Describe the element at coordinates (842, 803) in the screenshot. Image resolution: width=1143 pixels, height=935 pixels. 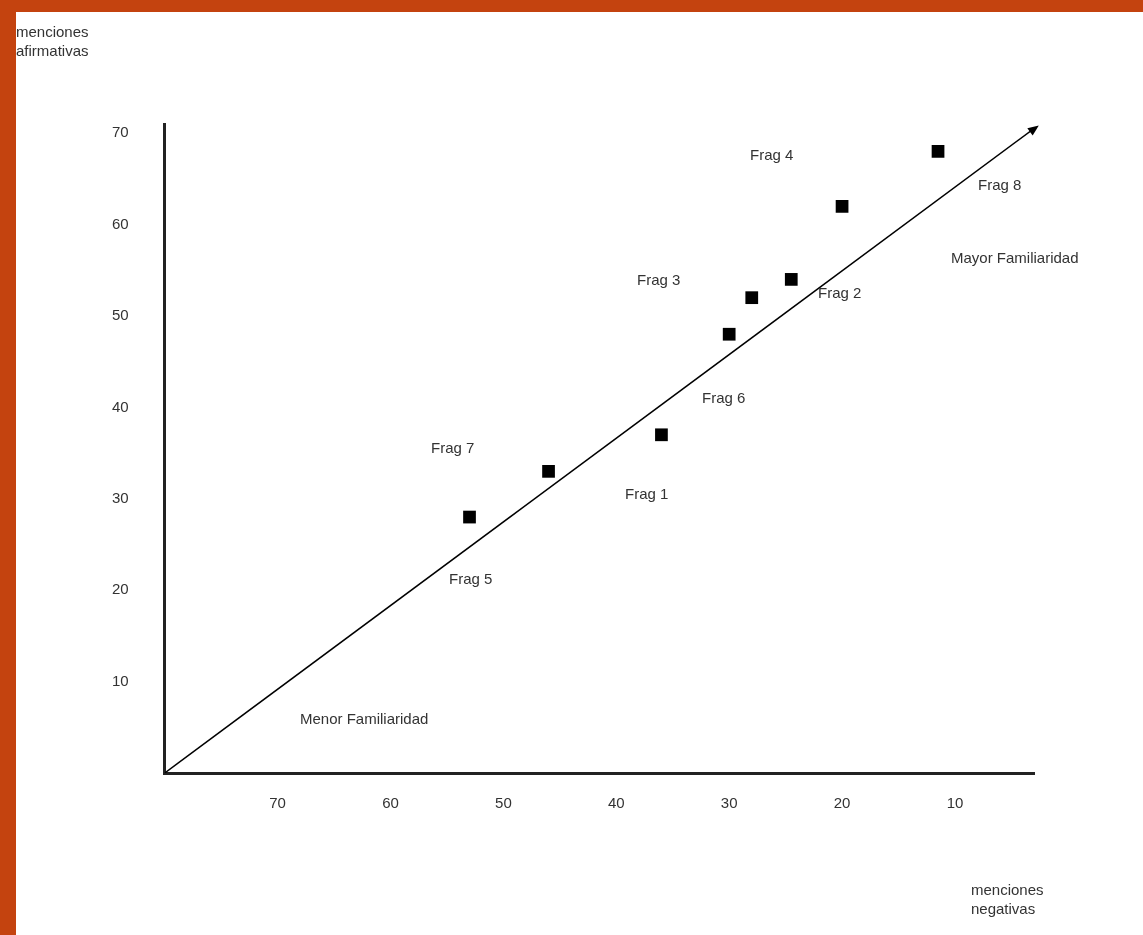
I see `x-tick-label: 20` at that location.